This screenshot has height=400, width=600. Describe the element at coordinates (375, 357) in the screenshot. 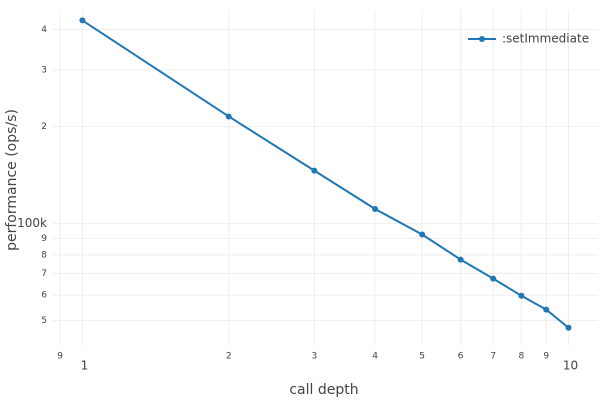

I see `x-tick-label: 4` at that location.